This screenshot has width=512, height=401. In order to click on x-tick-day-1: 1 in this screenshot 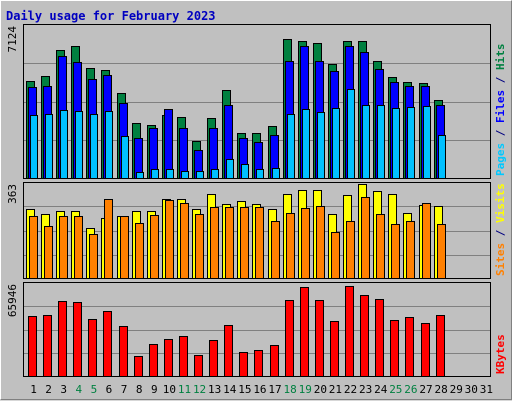, I will do `click(33, 389)`.